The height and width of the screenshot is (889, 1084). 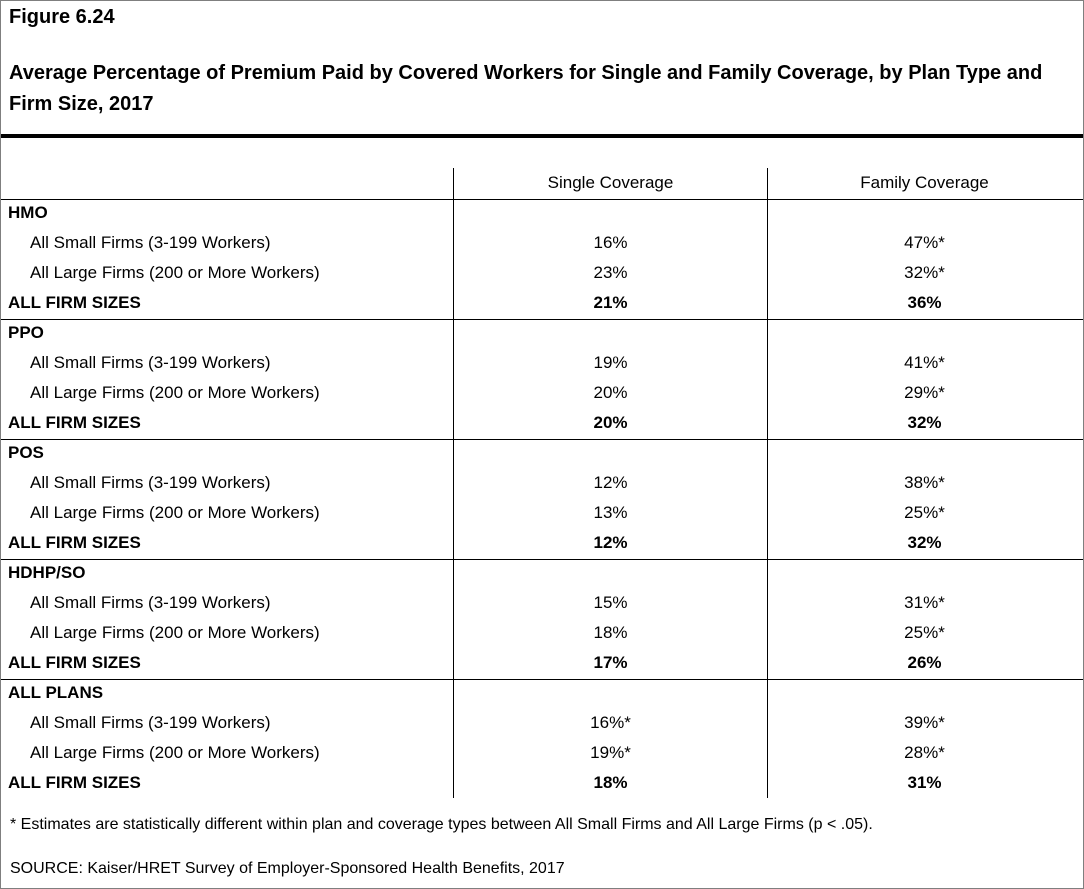 I want to click on table-row: All Small Firms (3-199 Workers) 12% 38%*, so click(x=542, y=483).